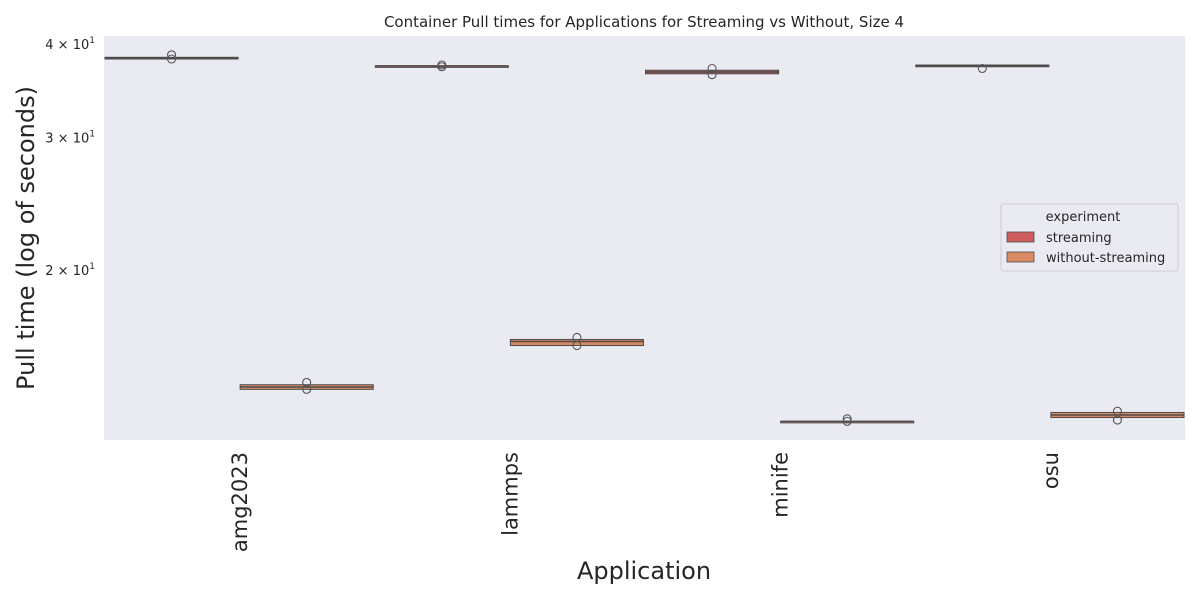 The image size is (1200, 600). I want to click on legend-frame, so click(1089, 237).